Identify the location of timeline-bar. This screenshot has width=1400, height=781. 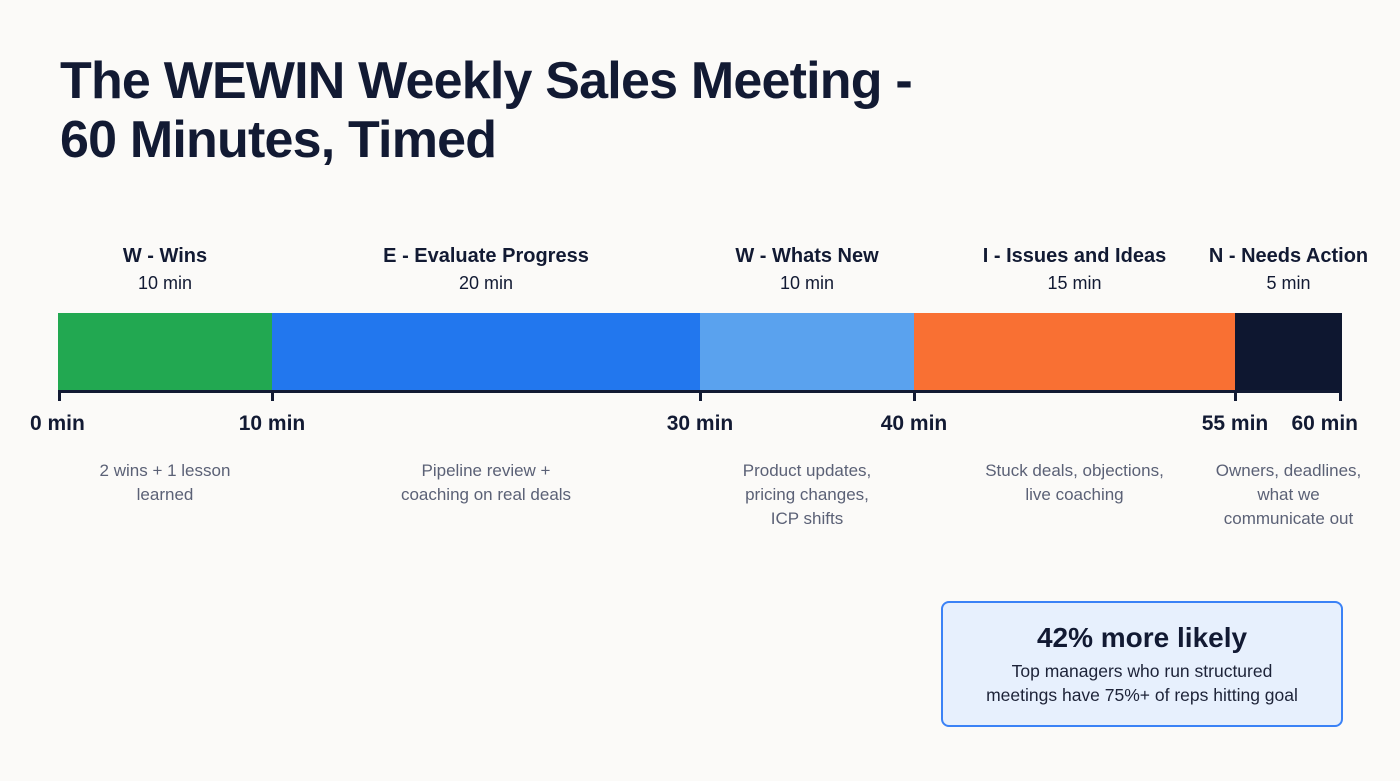
(700, 351).